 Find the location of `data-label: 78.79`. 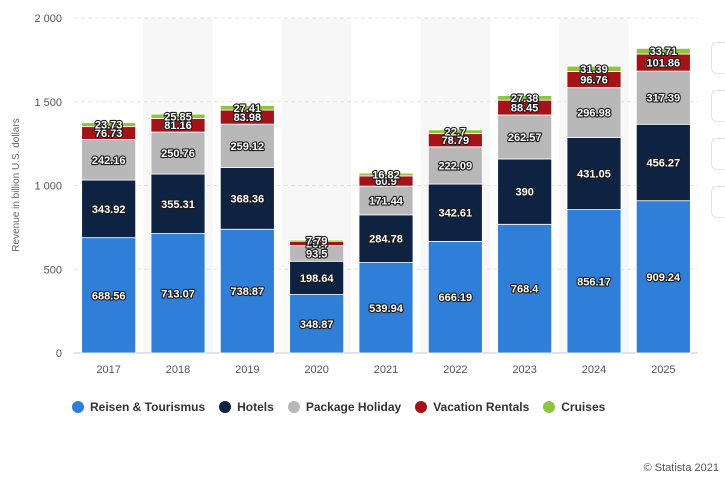

data-label: 78.79 is located at coordinates (456, 141).